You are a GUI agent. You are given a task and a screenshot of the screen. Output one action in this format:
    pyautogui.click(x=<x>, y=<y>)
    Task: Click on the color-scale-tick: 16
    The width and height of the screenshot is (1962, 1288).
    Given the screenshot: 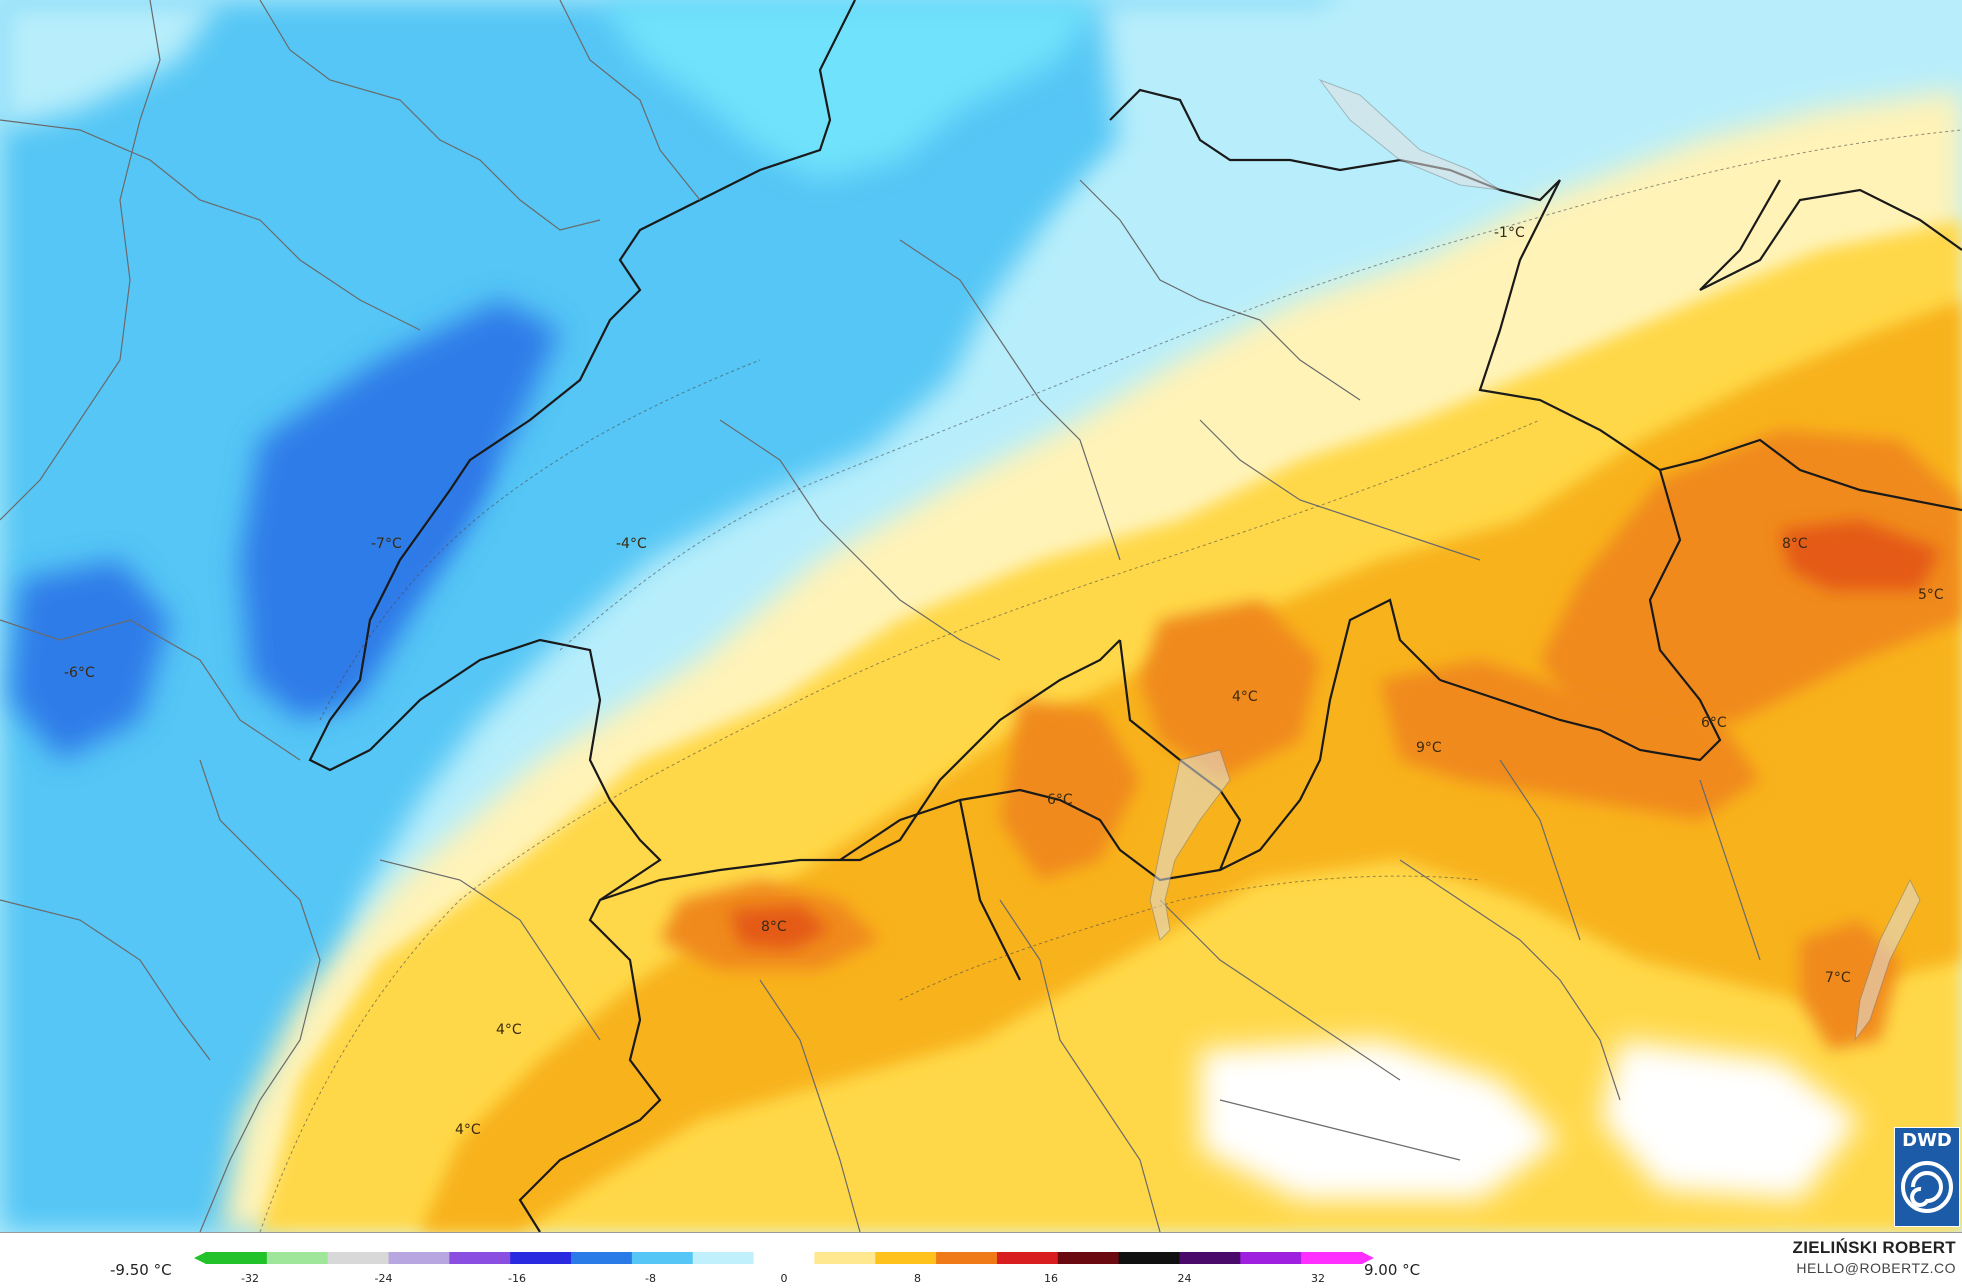 What is the action you would take?
    pyautogui.click(x=1051, y=1278)
    